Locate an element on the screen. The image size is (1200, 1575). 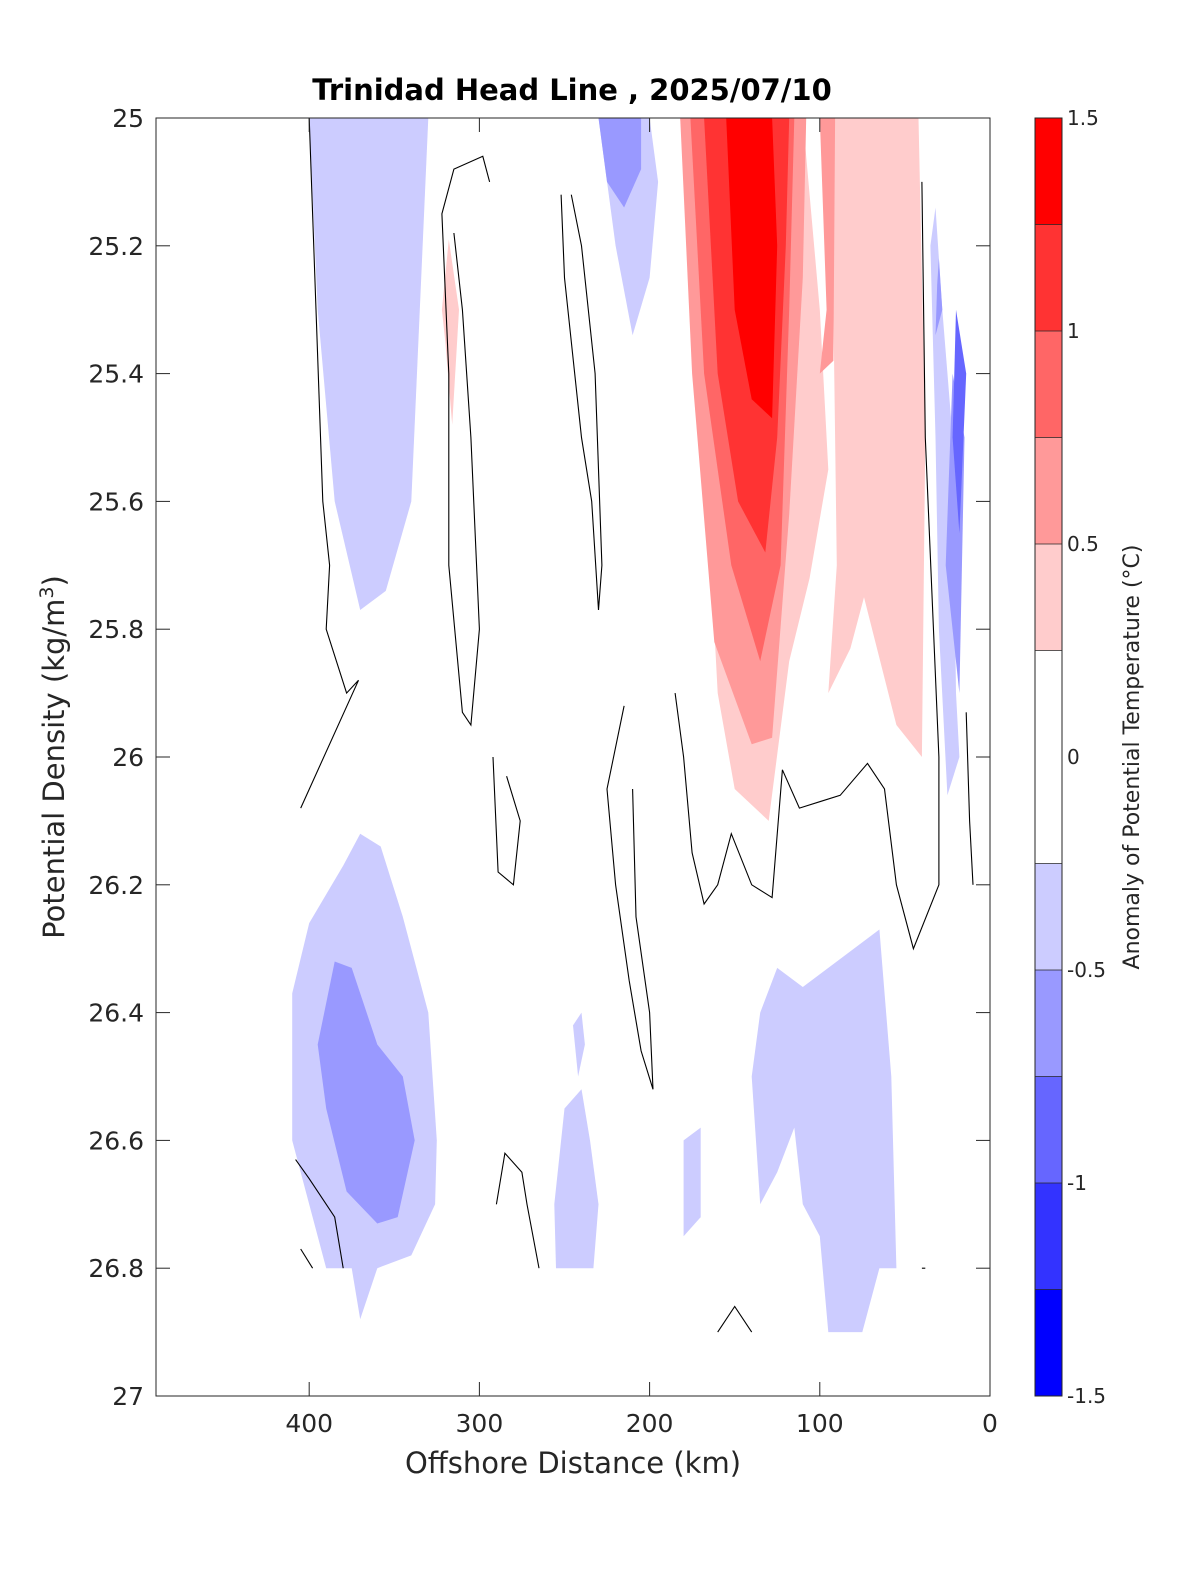
y-tick-label-5: 26 is located at coordinates (128, 757).